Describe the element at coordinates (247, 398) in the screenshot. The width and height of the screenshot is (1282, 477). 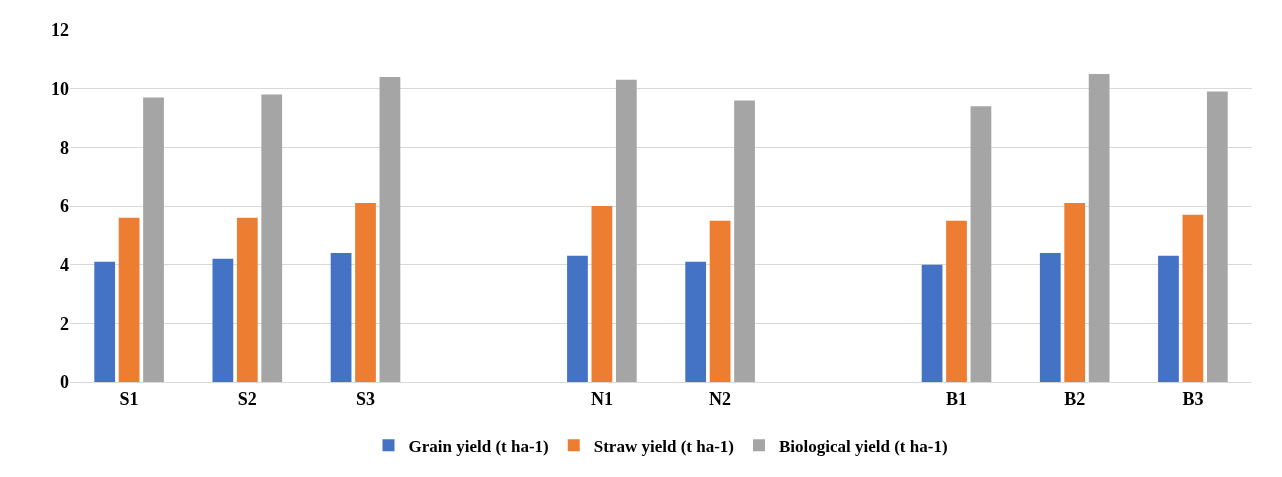
I see `x-tick-label: S2` at that location.